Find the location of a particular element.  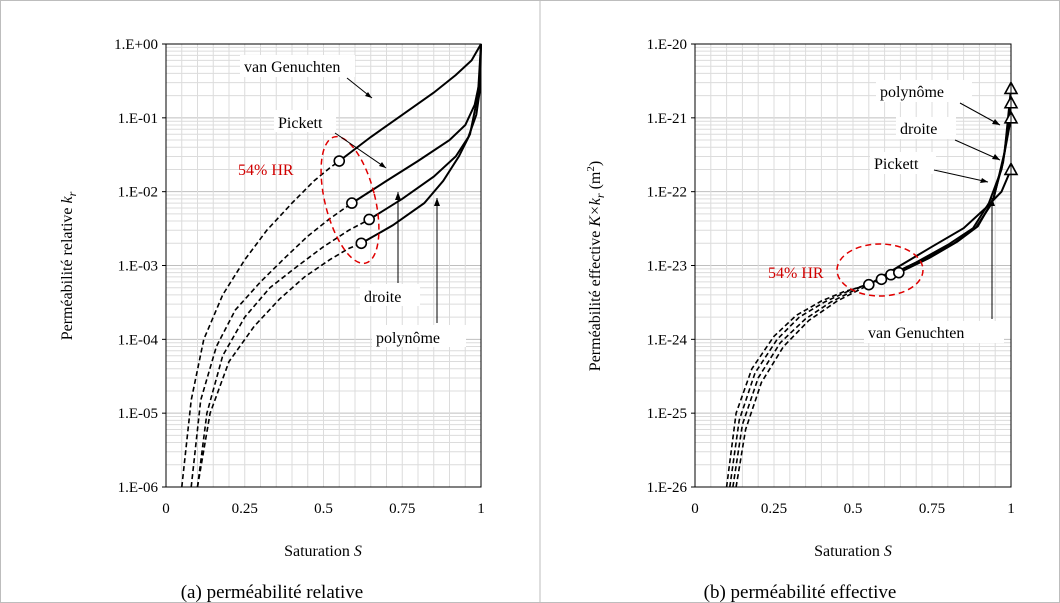

series-droite-solid is located at coordinates (425, 132).